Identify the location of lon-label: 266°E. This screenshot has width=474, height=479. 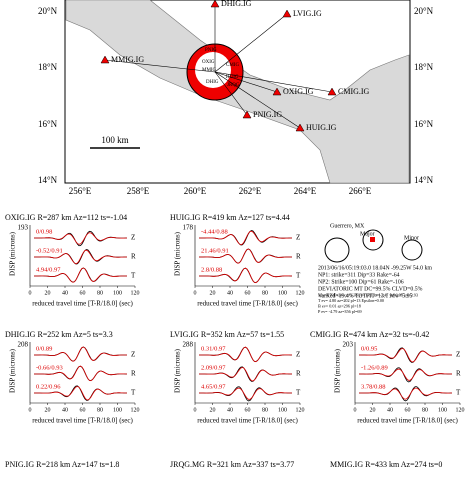
(360, 191).